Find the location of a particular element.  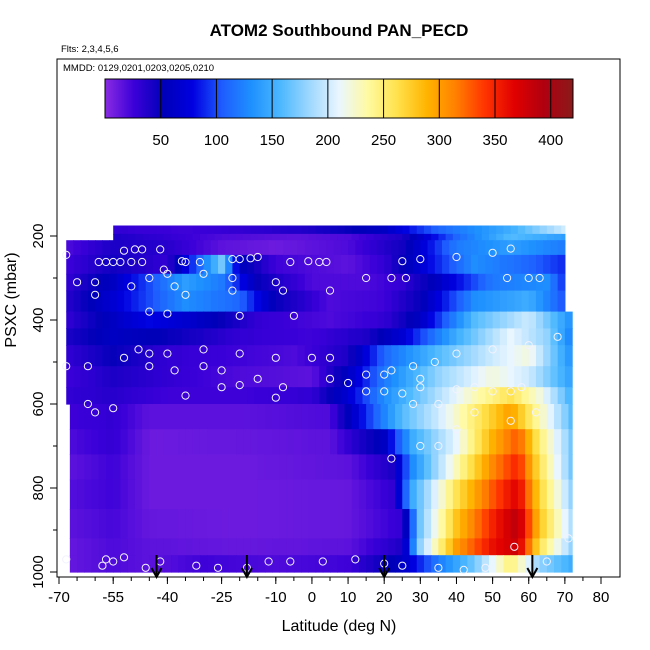

colorbar-tick-label: 300 is located at coordinates (439, 140).